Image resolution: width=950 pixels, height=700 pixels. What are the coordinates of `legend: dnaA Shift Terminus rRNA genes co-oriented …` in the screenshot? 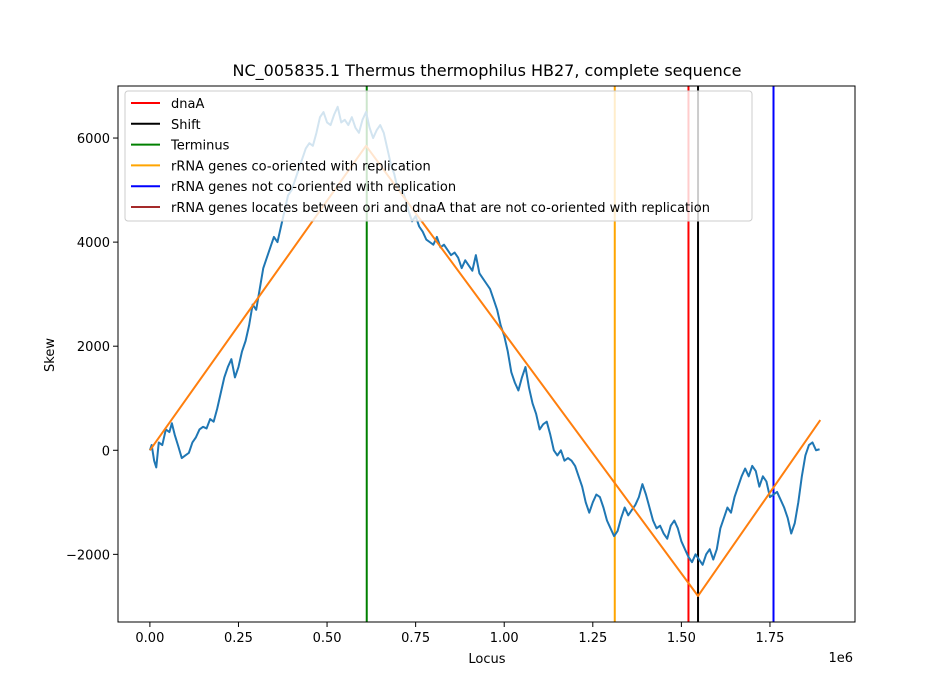 It's located at (438, 156).